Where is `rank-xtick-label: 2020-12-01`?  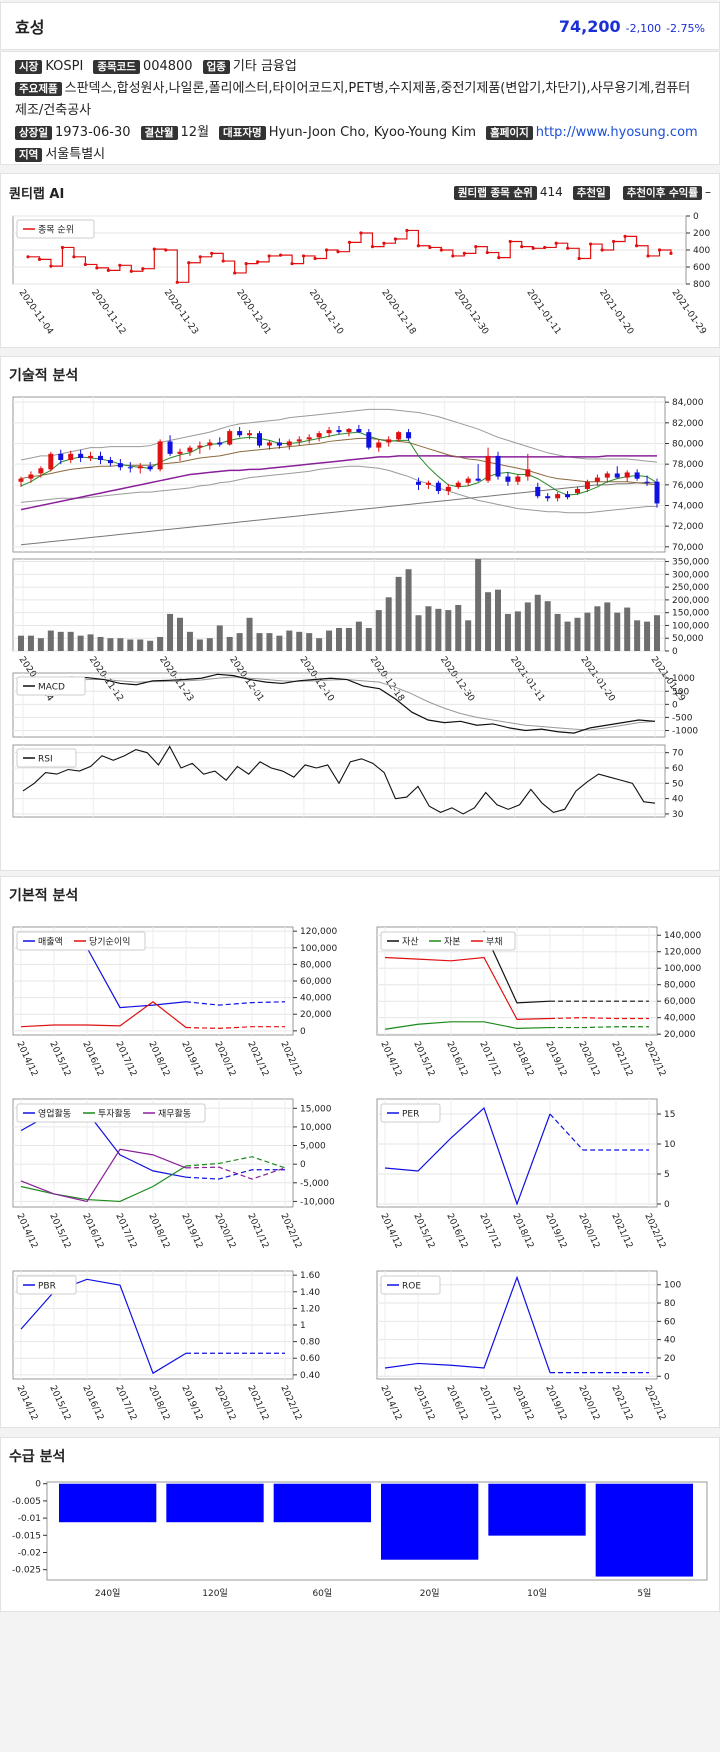
rank-xtick-label: 2020-12-01 is located at coordinates (253, 312).